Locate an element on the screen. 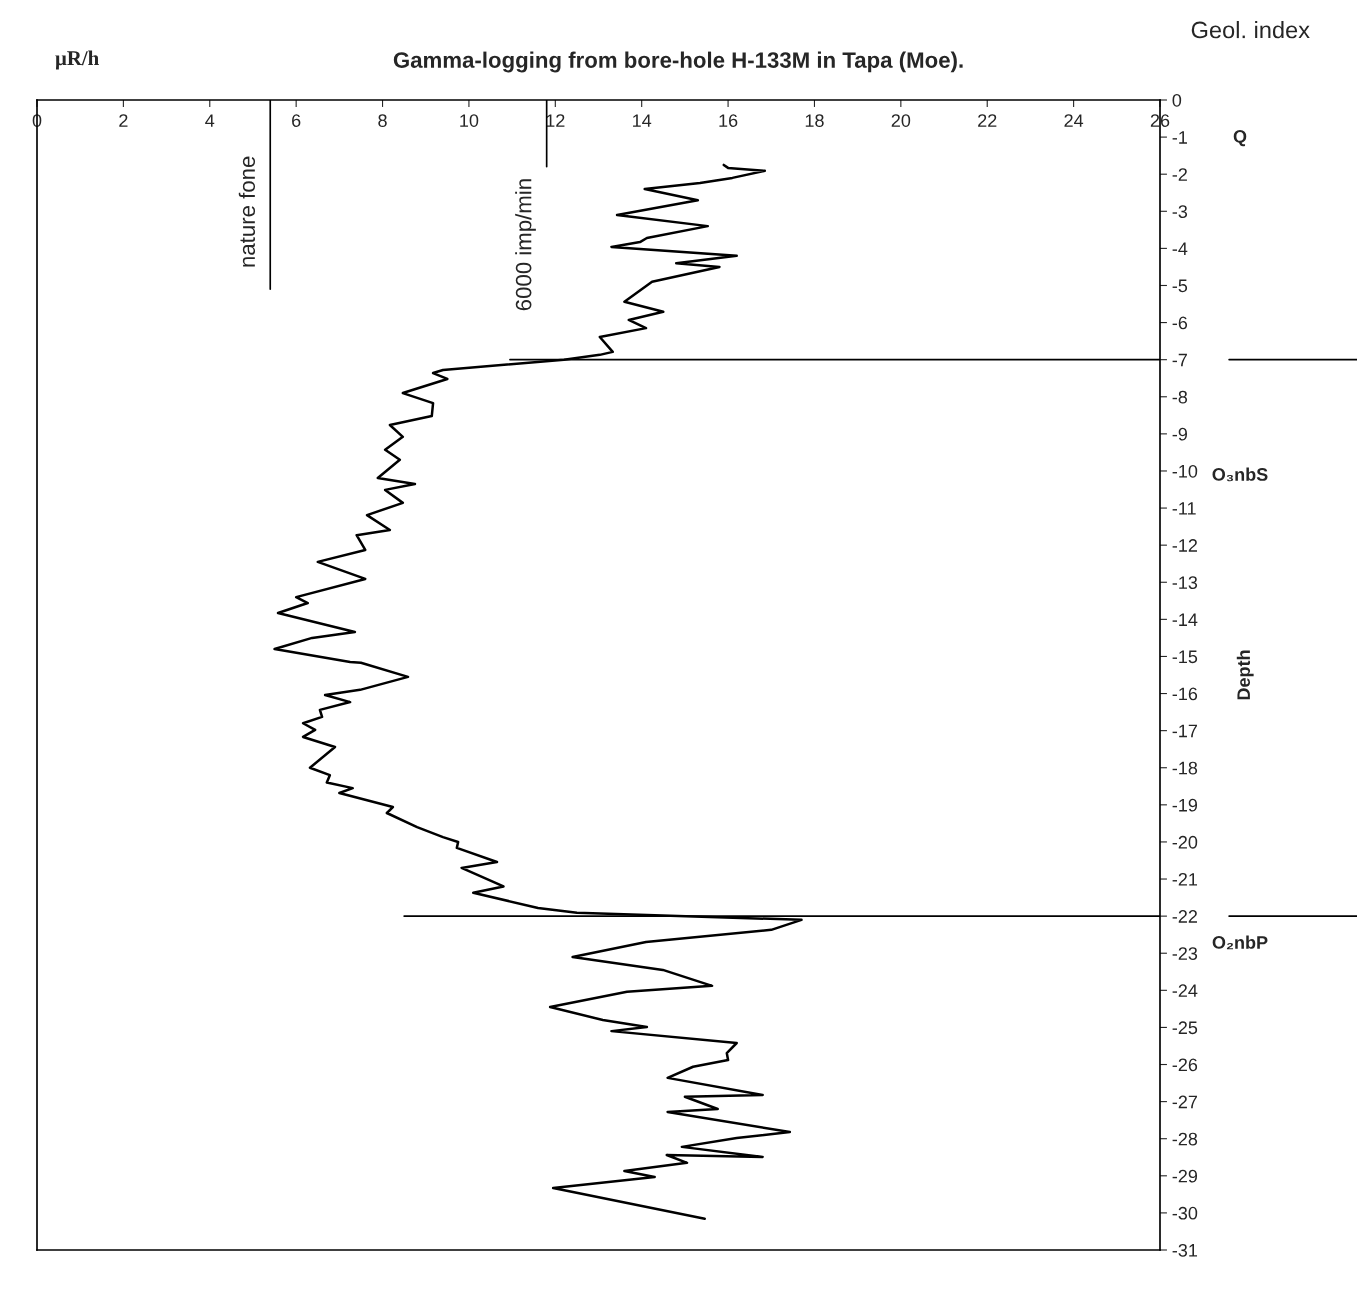 The image size is (1357, 1316). y-tick-label: -15 is located at coordinates (1185, 657).